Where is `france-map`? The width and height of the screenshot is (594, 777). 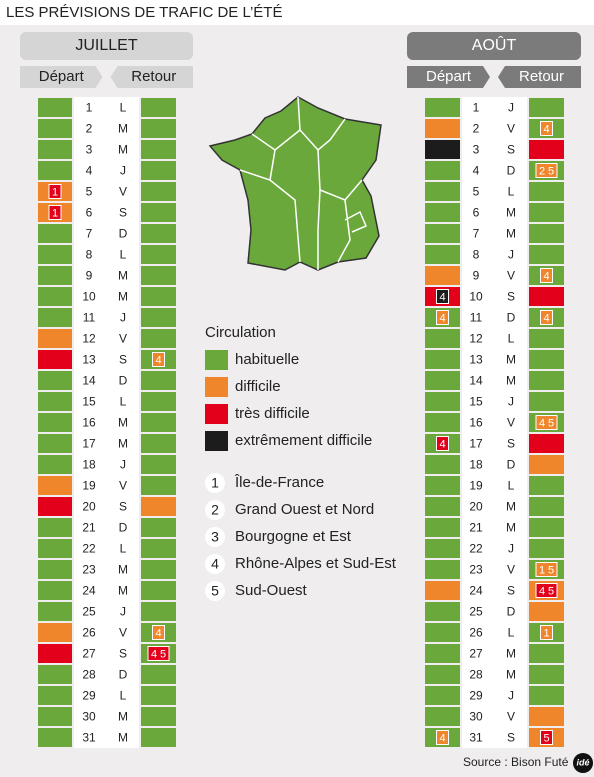
france-map is located at coordinates (295, 183).